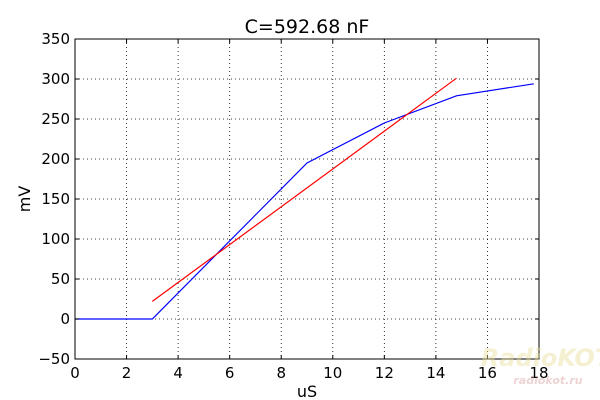 The width and height of the screenshot is (600, 400). I want to click on y-tick-label: 50, so click(60, 279).